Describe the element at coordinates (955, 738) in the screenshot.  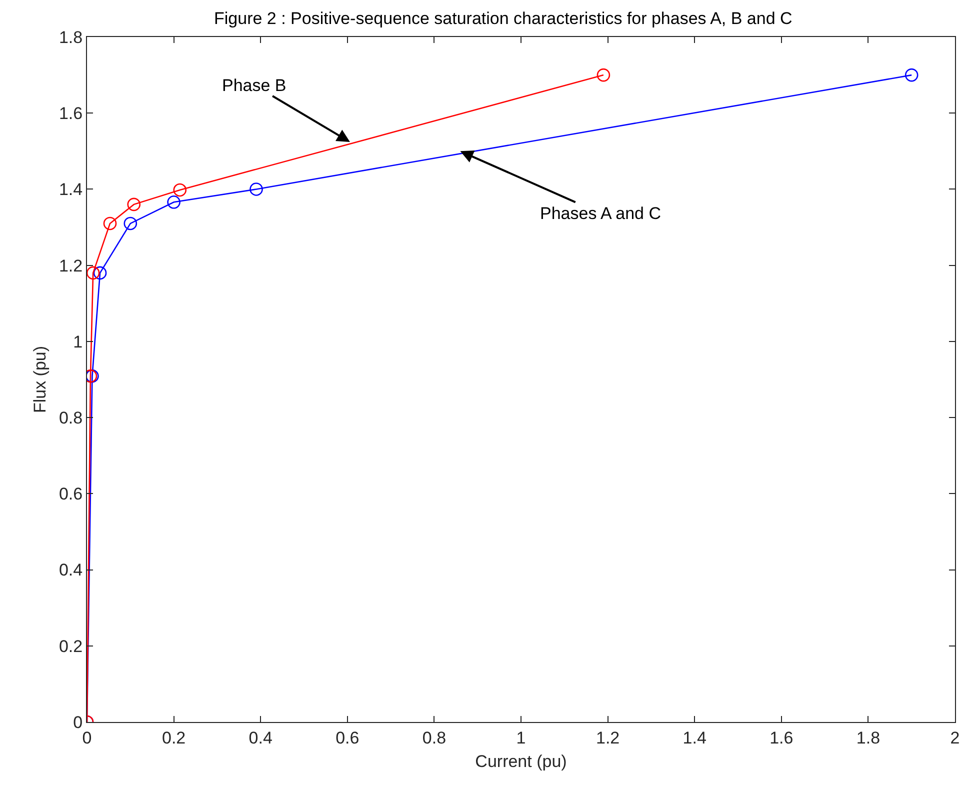
I see `x-tick-label: 2` at that location.